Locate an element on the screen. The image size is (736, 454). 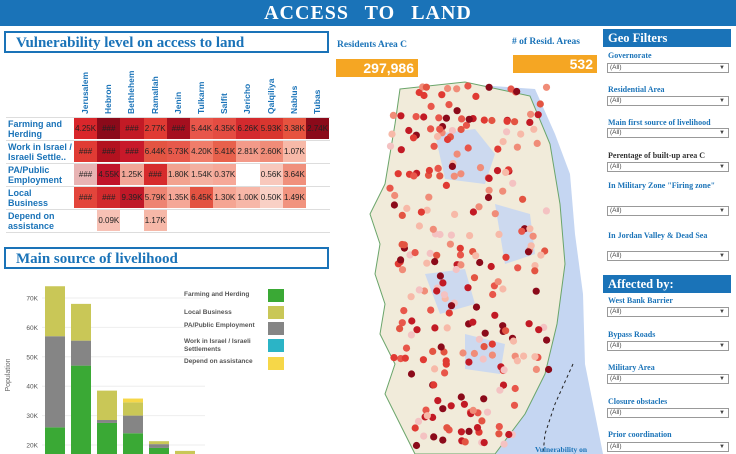
heatmap-cell: 3.38K is located at coordinates (294, 128).